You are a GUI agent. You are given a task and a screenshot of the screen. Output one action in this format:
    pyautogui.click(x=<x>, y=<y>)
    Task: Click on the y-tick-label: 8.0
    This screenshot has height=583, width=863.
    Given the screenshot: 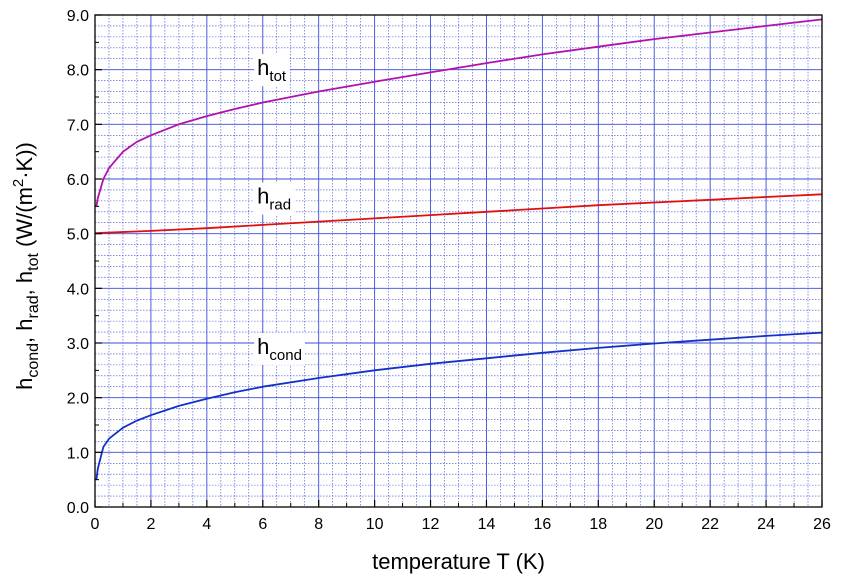 What is the action you would take?
    pyautogui.click(x=78, y=71)
    